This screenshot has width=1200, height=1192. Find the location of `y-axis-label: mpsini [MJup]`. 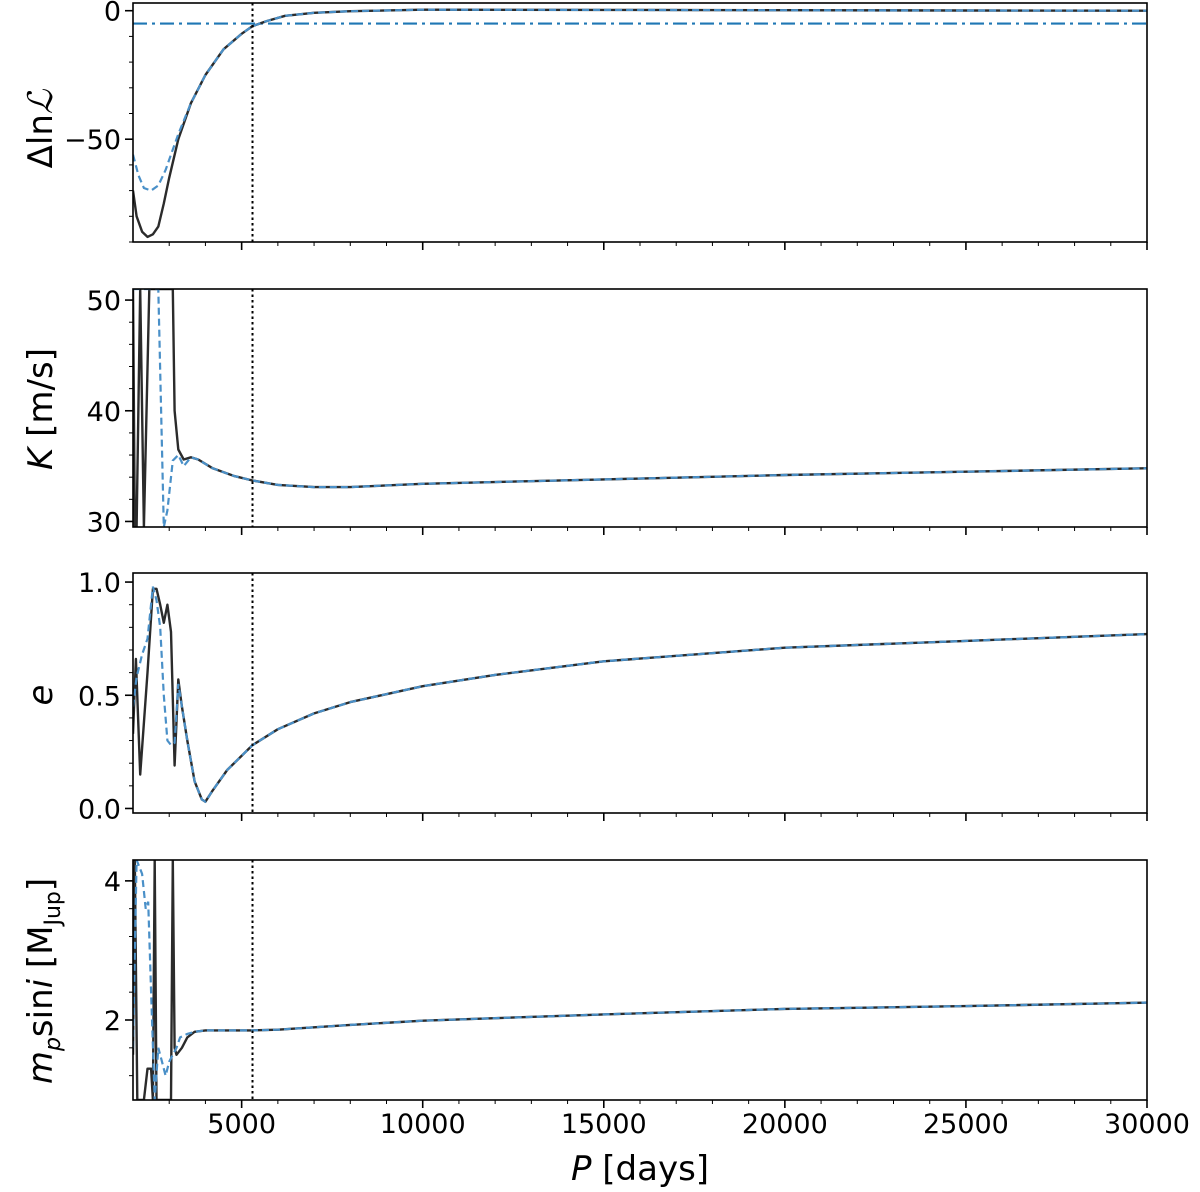

y-axis-label: mpsini [MJup] is located at coordinates (43, 981).